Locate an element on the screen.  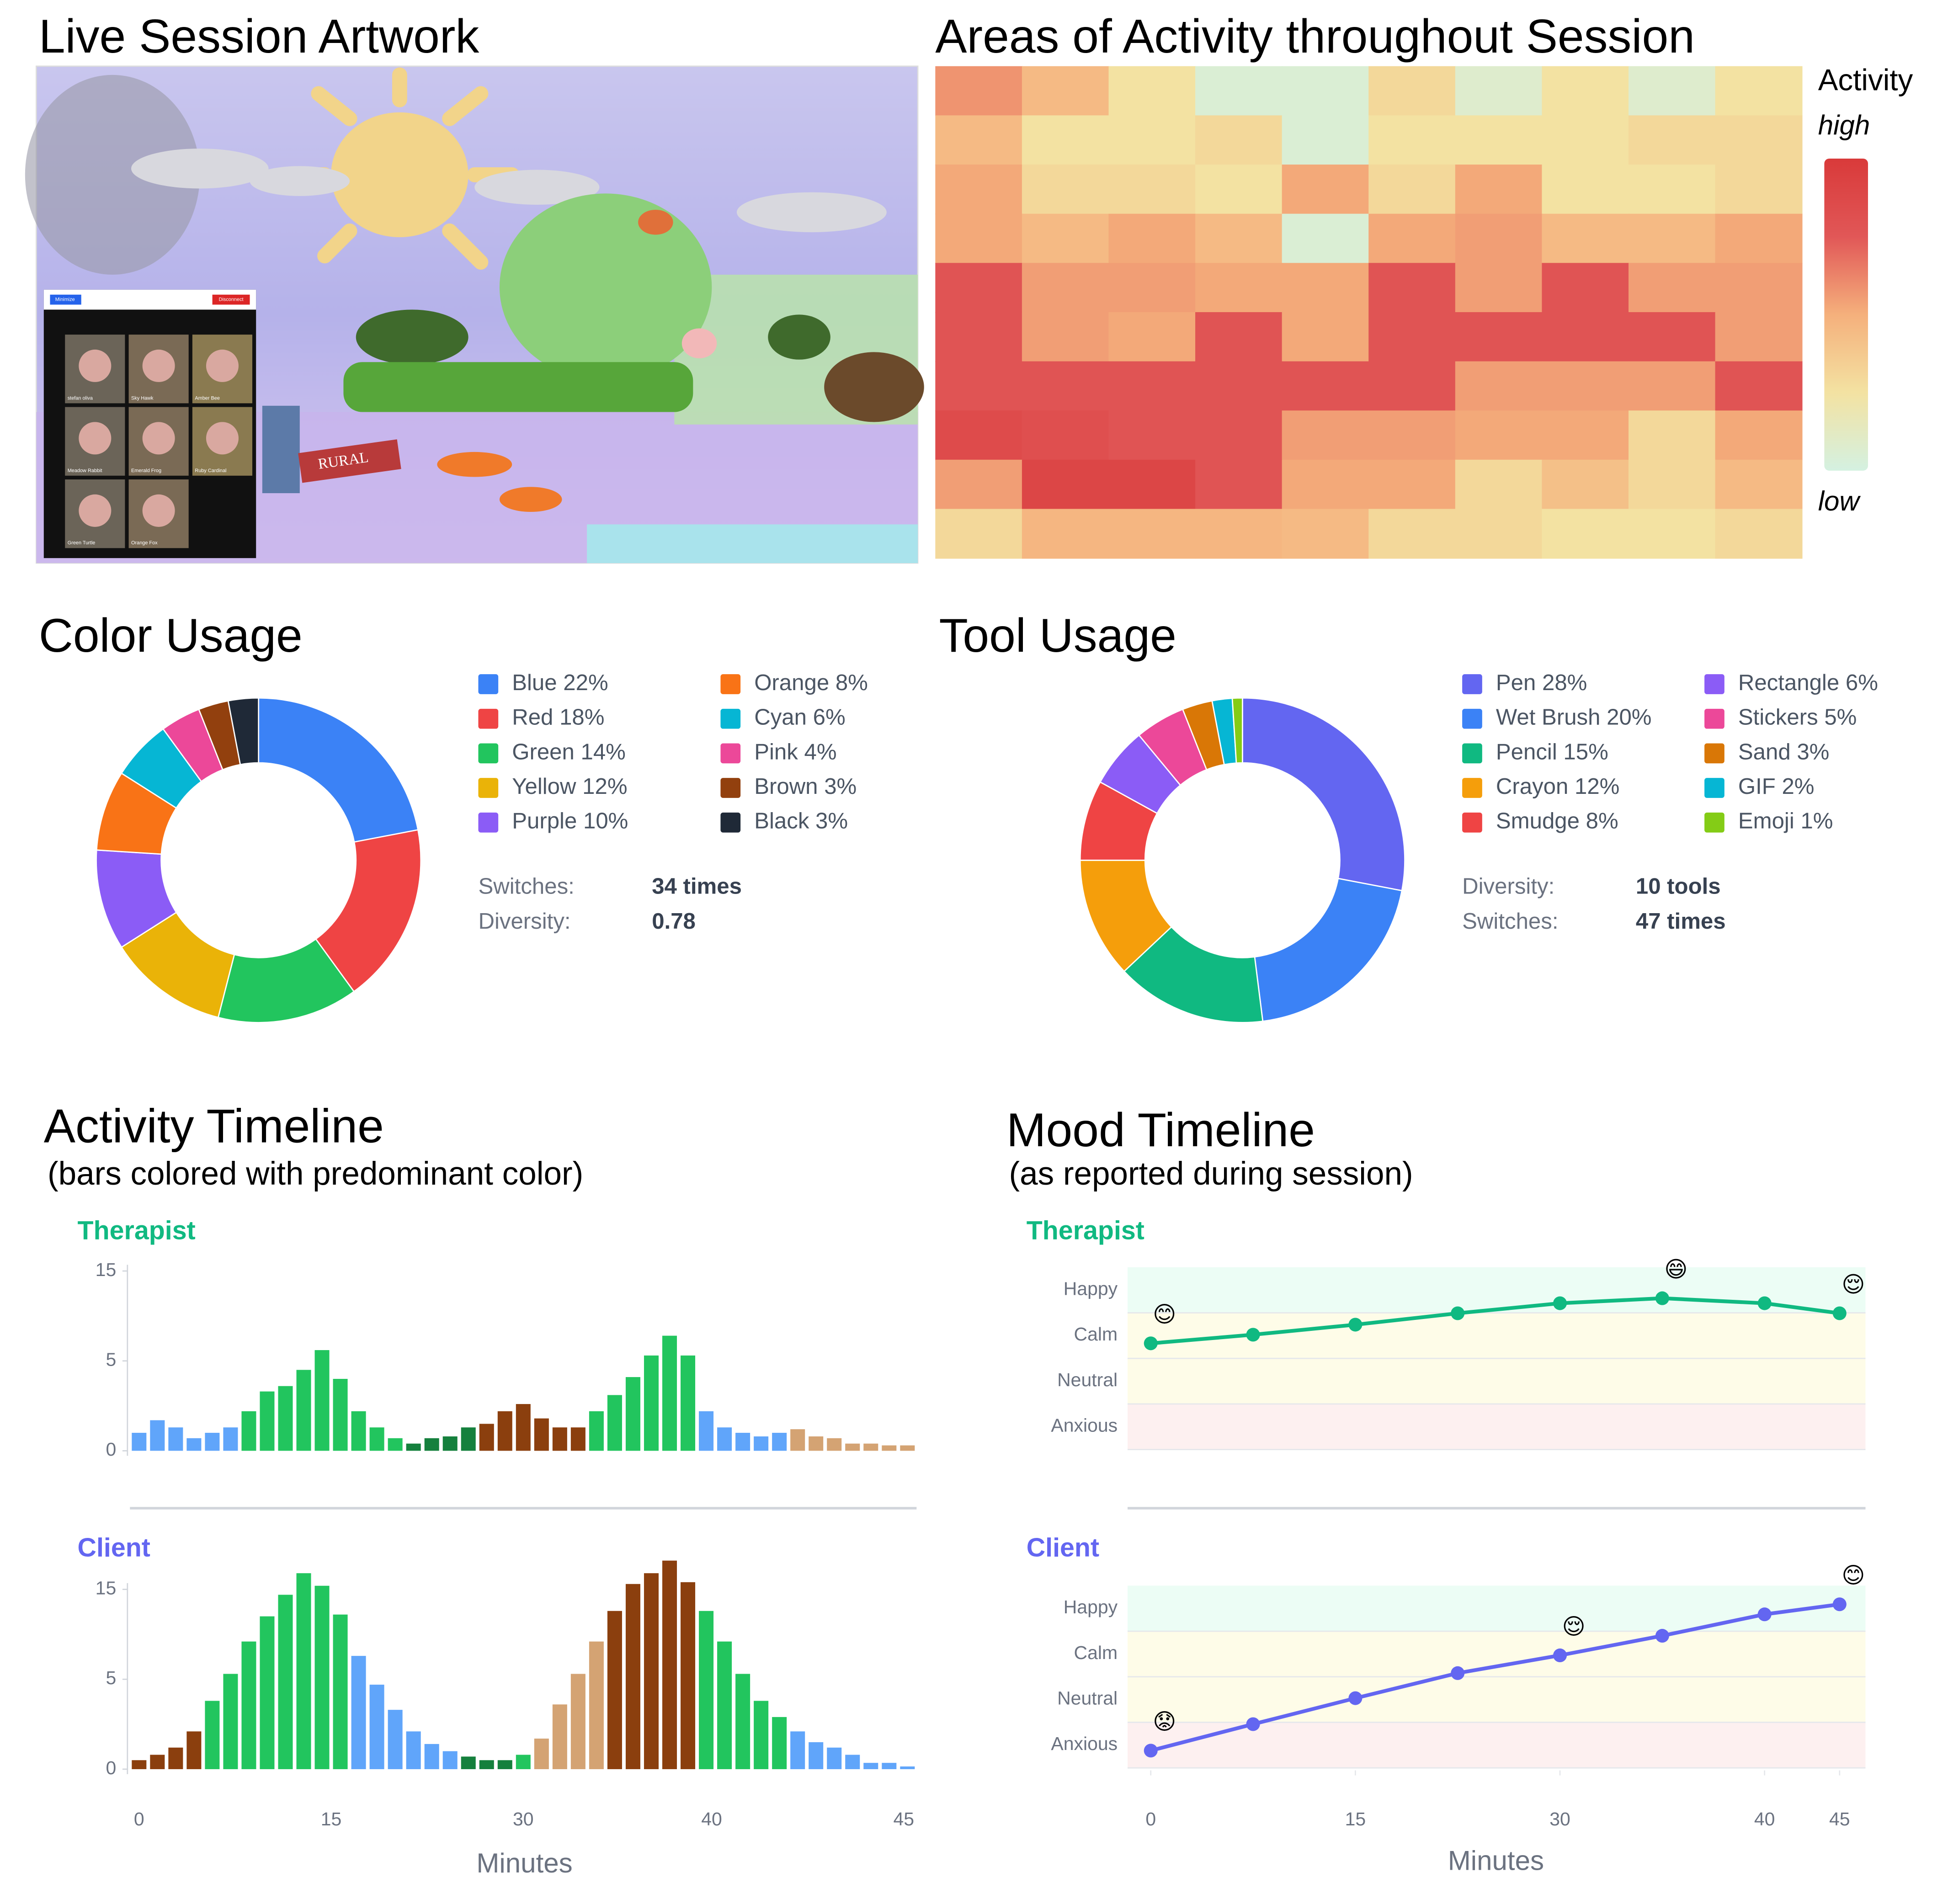
participant-name: Emerald Frog is located at coordinates (146, 471).